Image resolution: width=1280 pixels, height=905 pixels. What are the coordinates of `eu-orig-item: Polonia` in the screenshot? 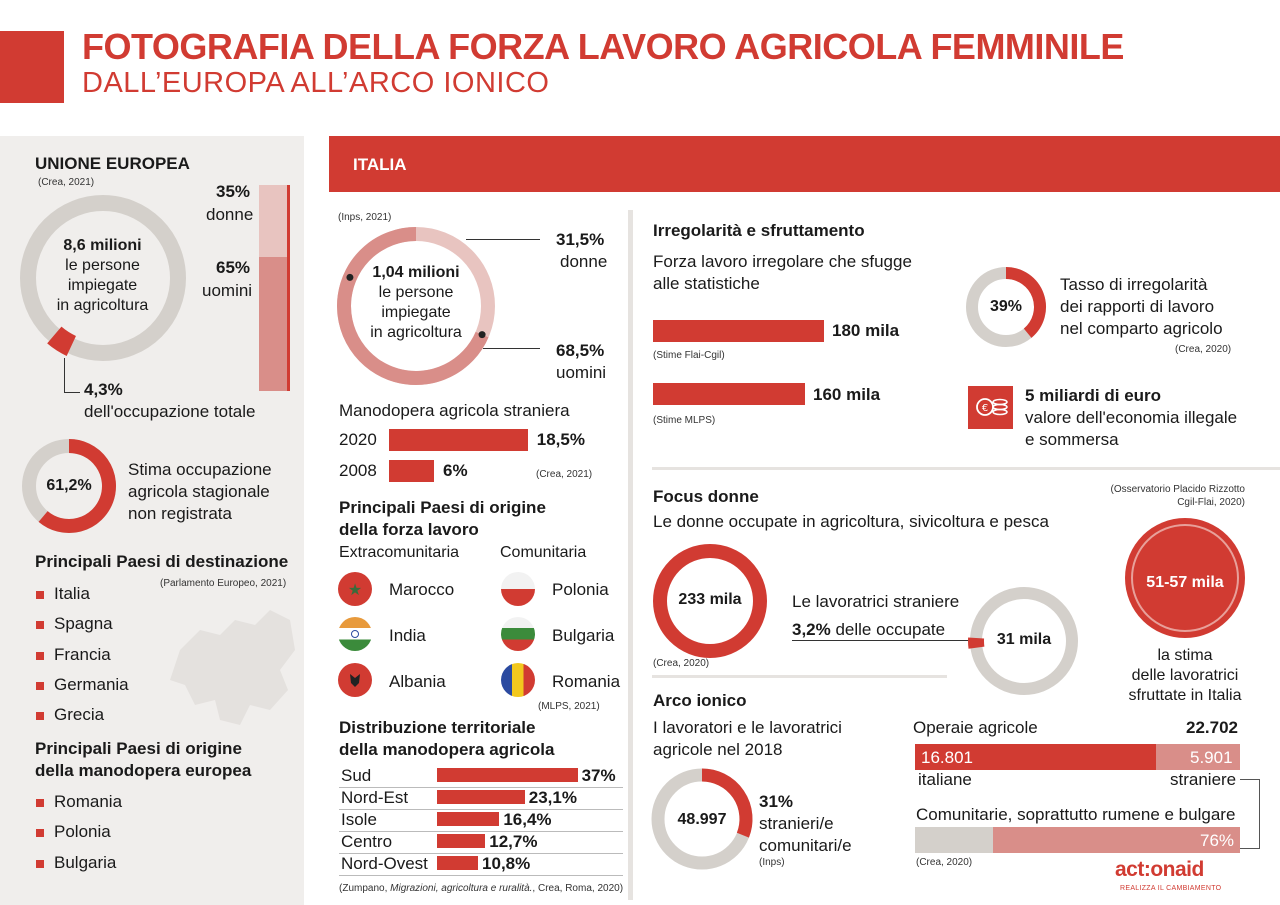 It's located at (73, 832).